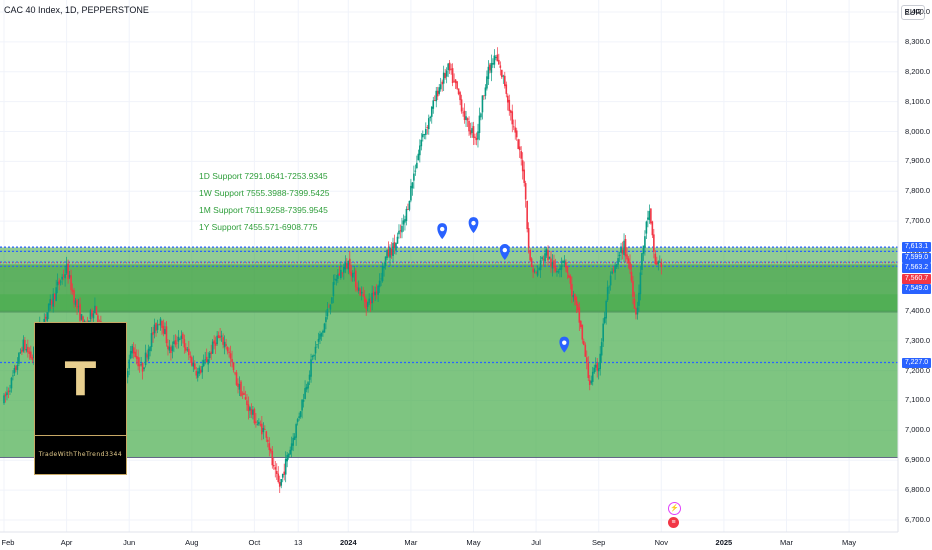 This screenshot has width=932, height=550. Describe the element at coordinates (916, 268) in the screenshot. I see `price-badge: 7,563.2` at that location.